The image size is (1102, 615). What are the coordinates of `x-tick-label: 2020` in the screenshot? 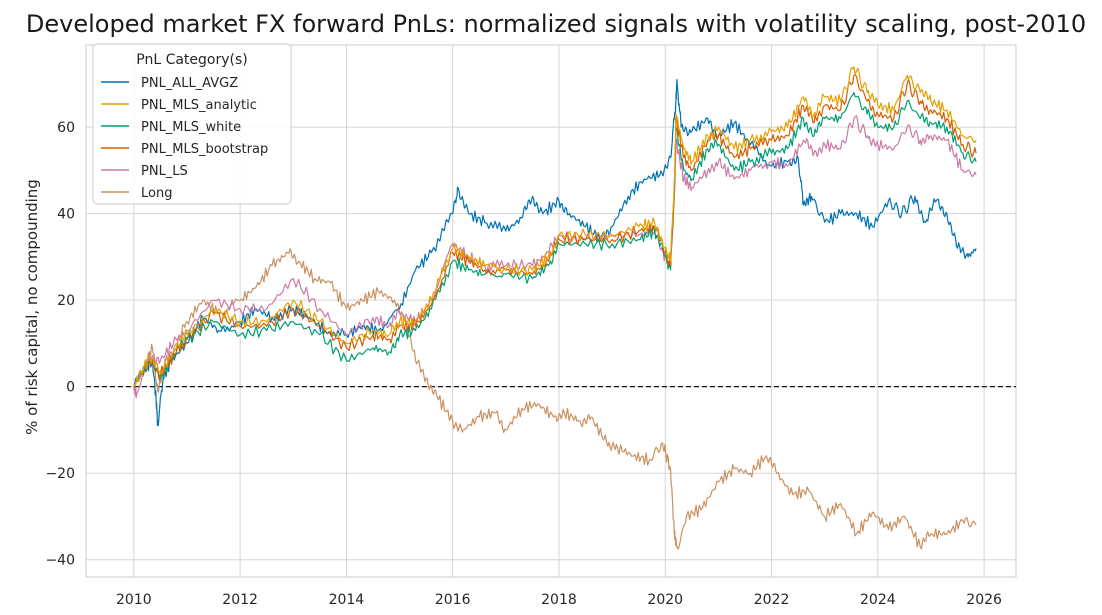 It's located at (665, 600).